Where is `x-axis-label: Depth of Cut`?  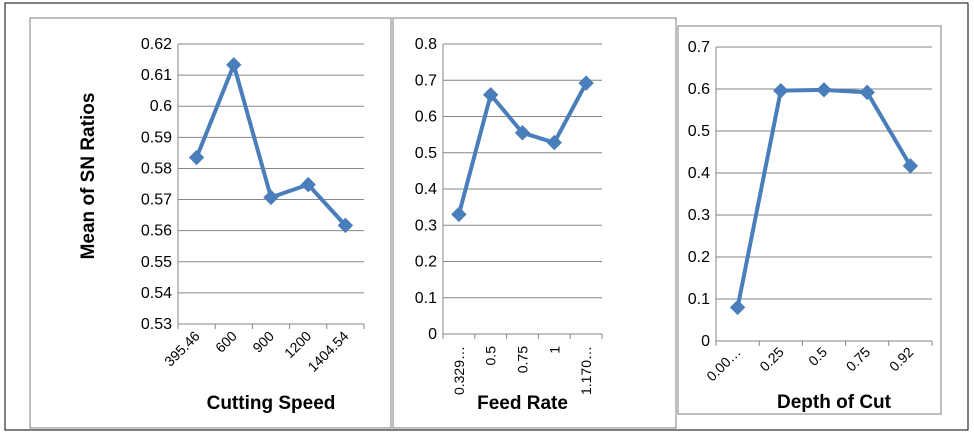
x-axis-label: Depth of Cut is located at coordinates (834, 402).